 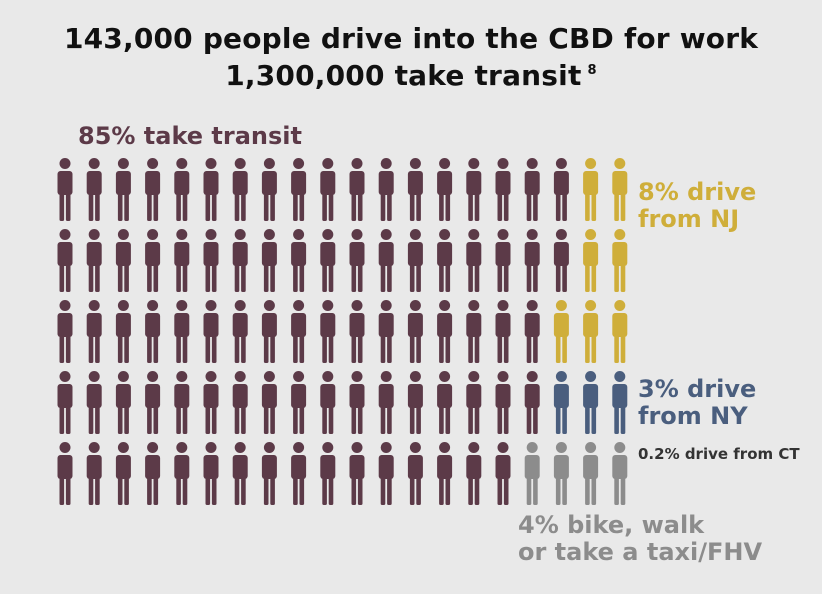 I want to click on label-transit: 85% take transit, so click(x=190, y=136).